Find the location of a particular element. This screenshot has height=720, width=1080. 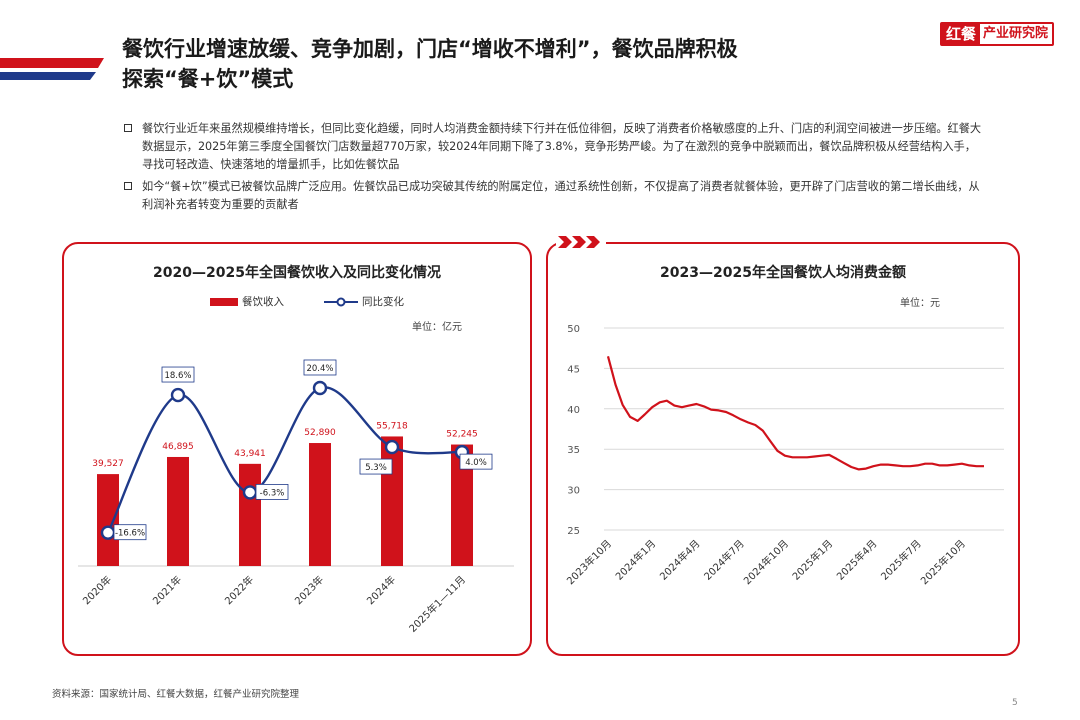

y-tick-label: 50 is located at coordinates (573, 329).